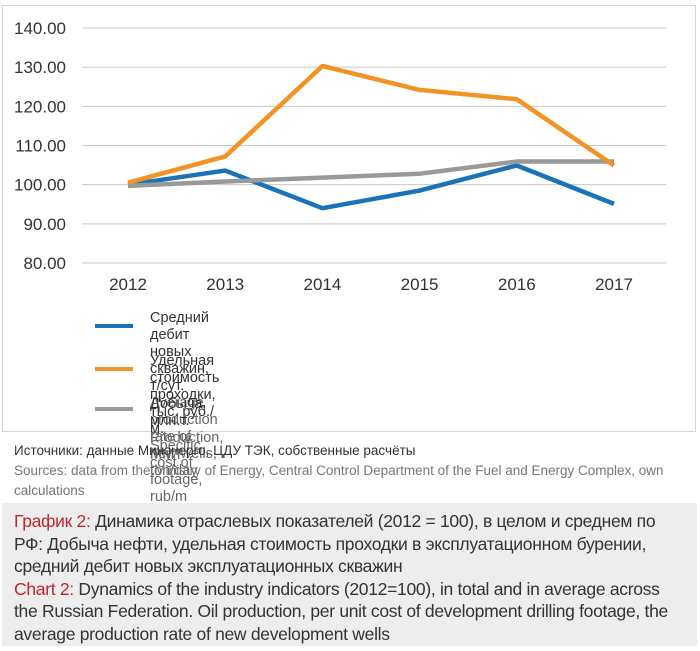  I want to click on y-axis-ticks: 80.00 90.00 100.00 110.00 120.00 130.00 140.00, so click(40, 146).